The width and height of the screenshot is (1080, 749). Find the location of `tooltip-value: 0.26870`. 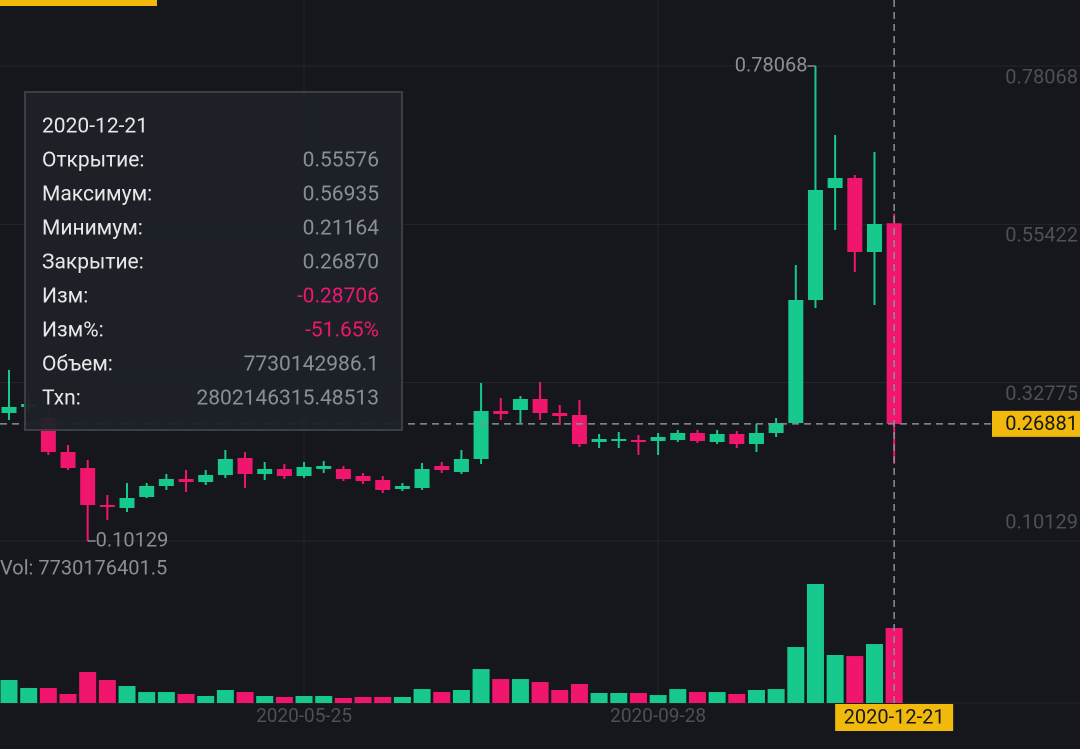

tooltip-value: 0.26870 is located at coordinates (341, 263).